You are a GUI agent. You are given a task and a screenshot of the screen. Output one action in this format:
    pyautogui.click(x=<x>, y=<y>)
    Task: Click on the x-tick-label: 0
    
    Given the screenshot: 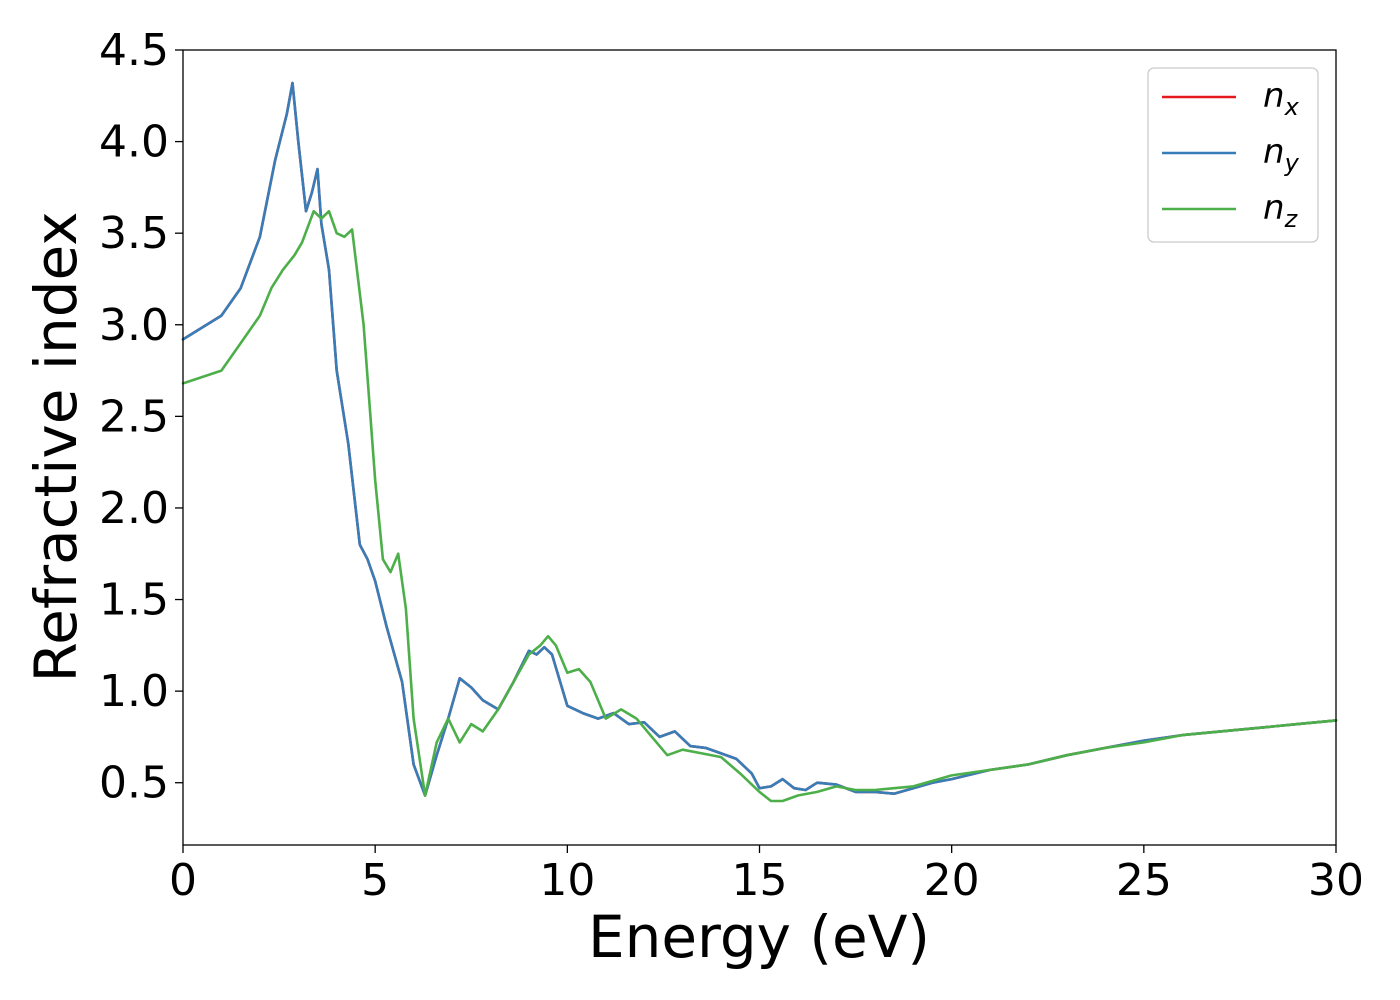 What is the action you would take?
    pyautogui.click(x=183, y=880)
    